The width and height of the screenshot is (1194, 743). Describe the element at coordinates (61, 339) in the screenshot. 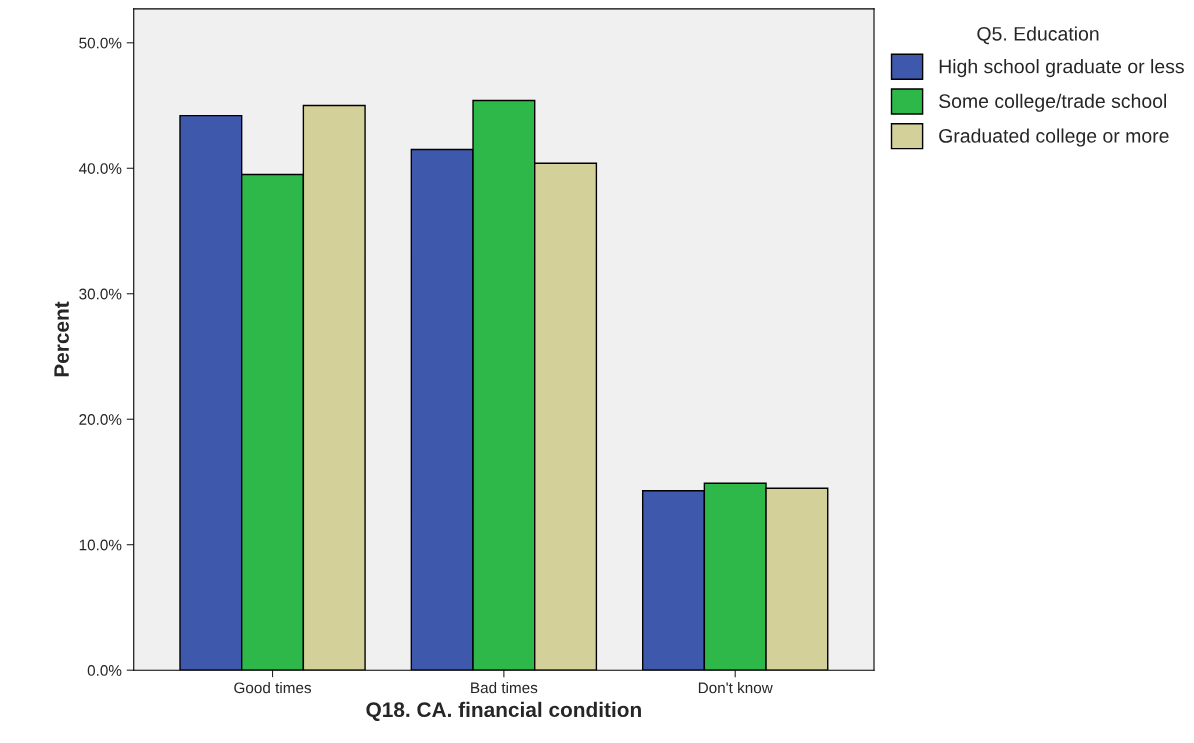

I see `y-axis-title: Percent` at that location.